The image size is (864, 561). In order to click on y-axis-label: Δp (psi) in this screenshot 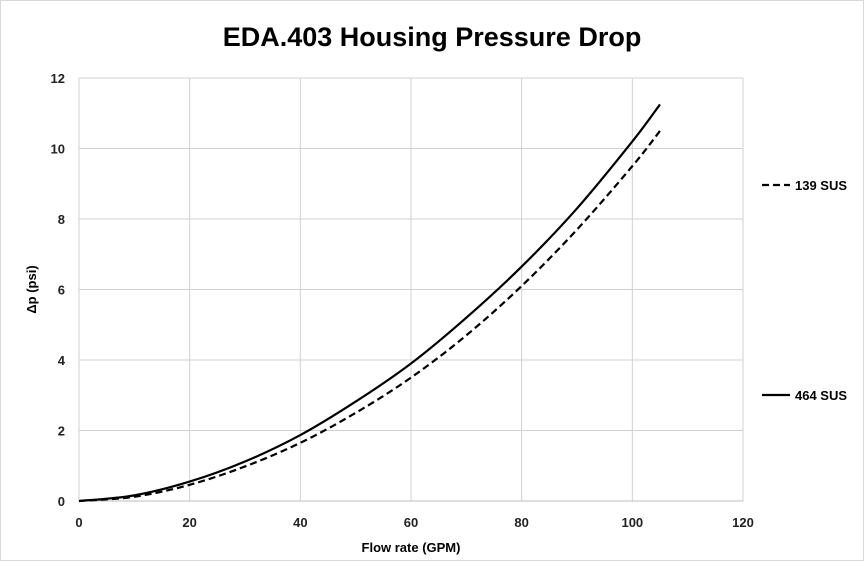, I will do `click(31, 289)`.